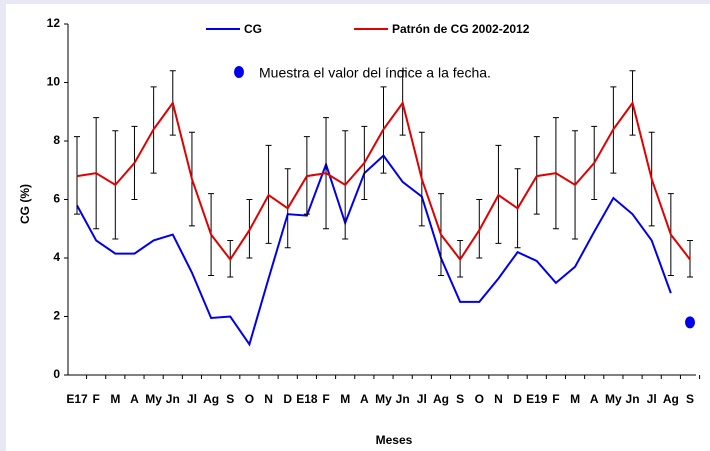 This screenshot has width=710, height=451. I want to click on y-tick-label: 0, so click(56, 374).